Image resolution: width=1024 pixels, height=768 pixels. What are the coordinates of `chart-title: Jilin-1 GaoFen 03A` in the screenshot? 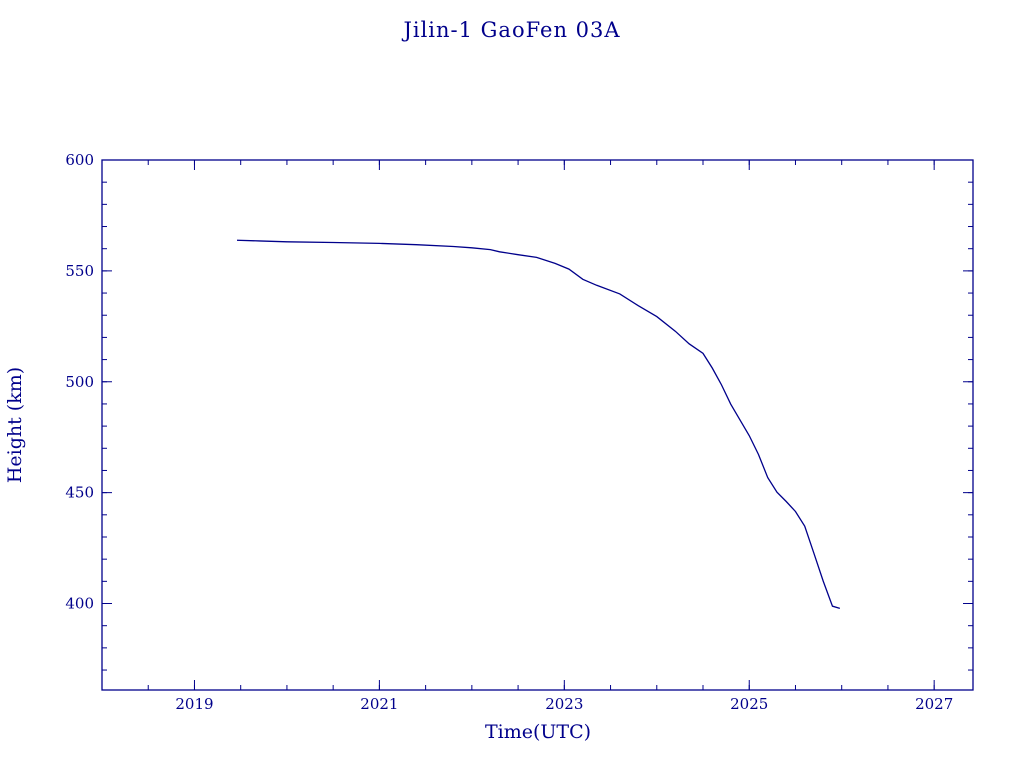 It's located at (510, 30).